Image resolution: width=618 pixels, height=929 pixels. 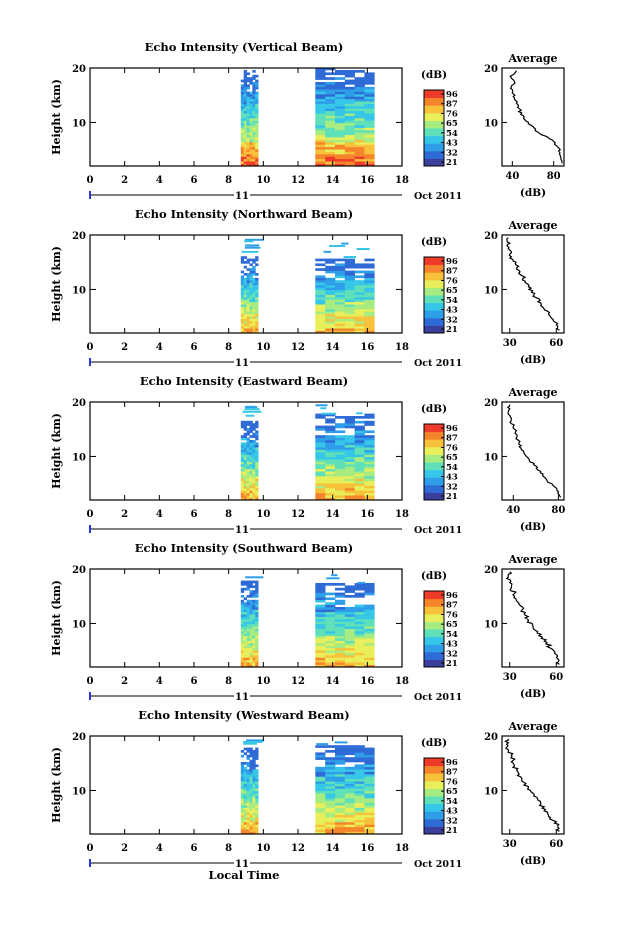 What do you see at coordinates (510, 677) in the screenshot?
I see `average-x-tick-label: 30` at bounding box center [510, 677].